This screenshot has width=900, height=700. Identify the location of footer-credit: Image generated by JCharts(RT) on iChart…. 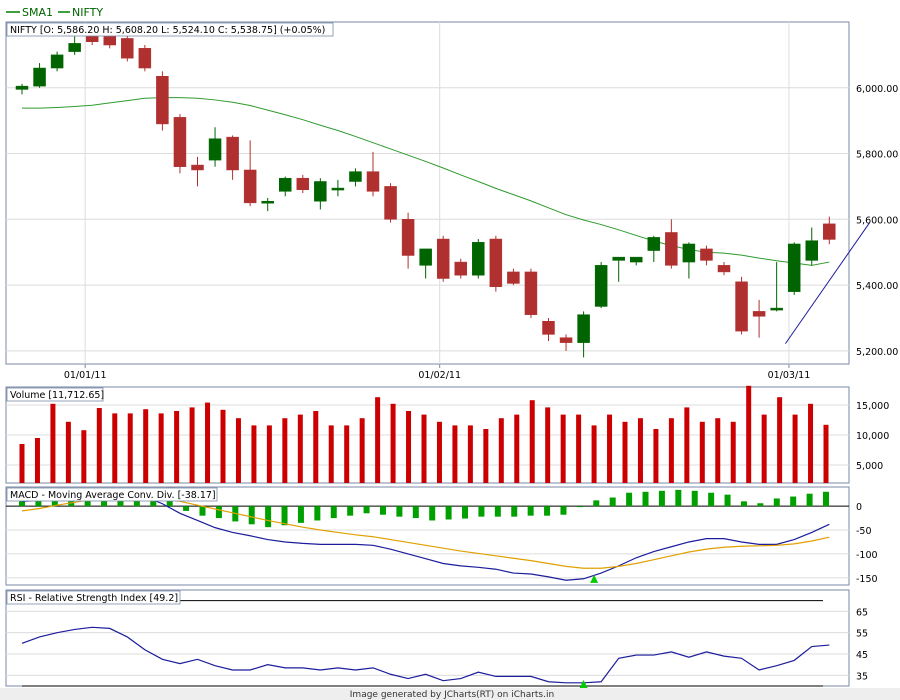
(452, 695).